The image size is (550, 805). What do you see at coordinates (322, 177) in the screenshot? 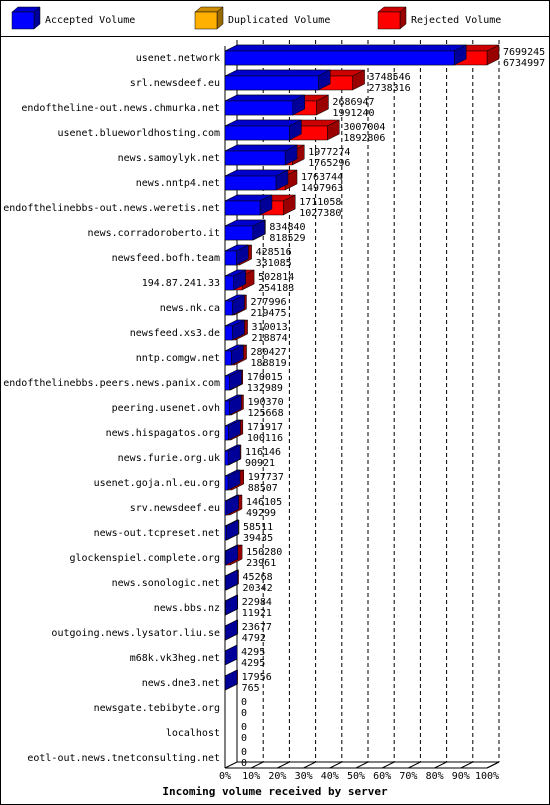
I see `total-label: 1763744` at bounding box center [322, 177].